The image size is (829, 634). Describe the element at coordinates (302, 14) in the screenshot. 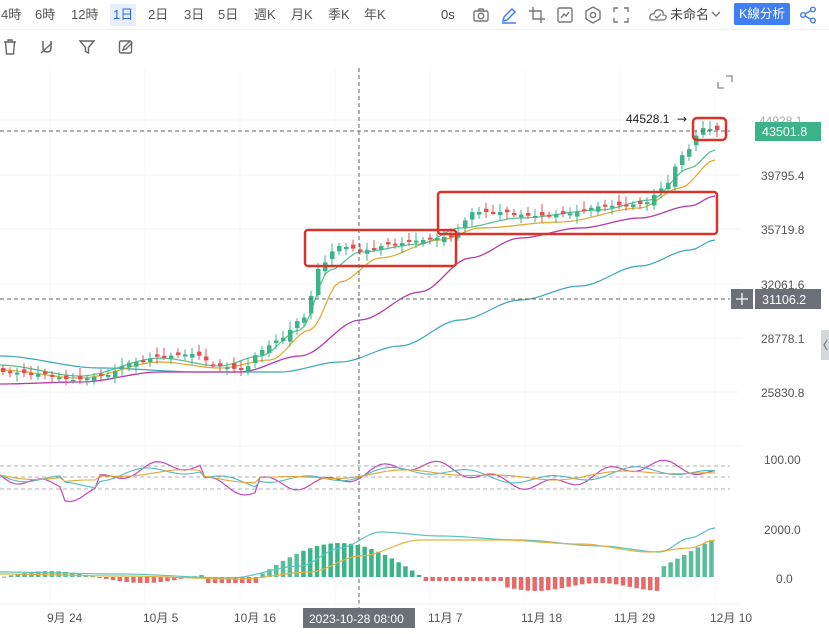

I see `timeframe-month: 月K` at that location.